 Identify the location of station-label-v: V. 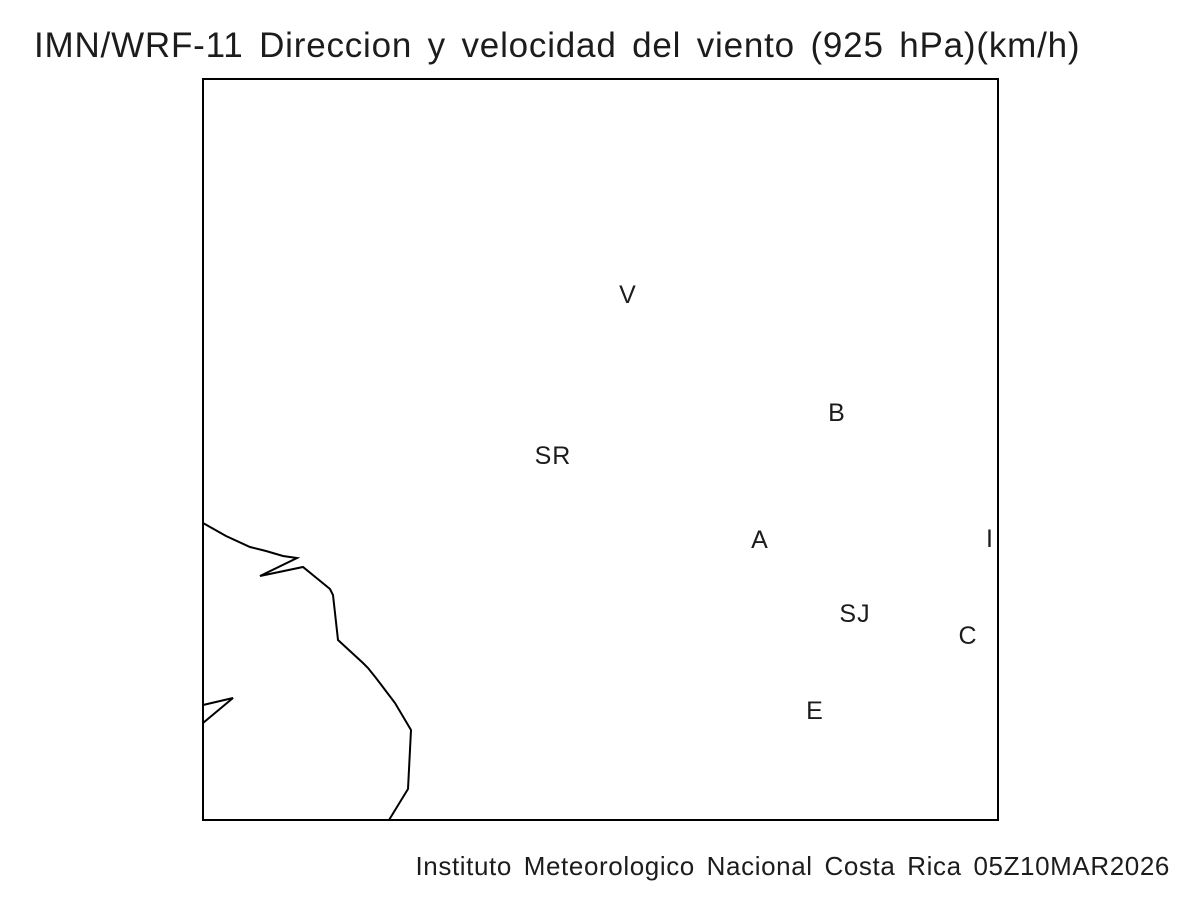
(628, 295).